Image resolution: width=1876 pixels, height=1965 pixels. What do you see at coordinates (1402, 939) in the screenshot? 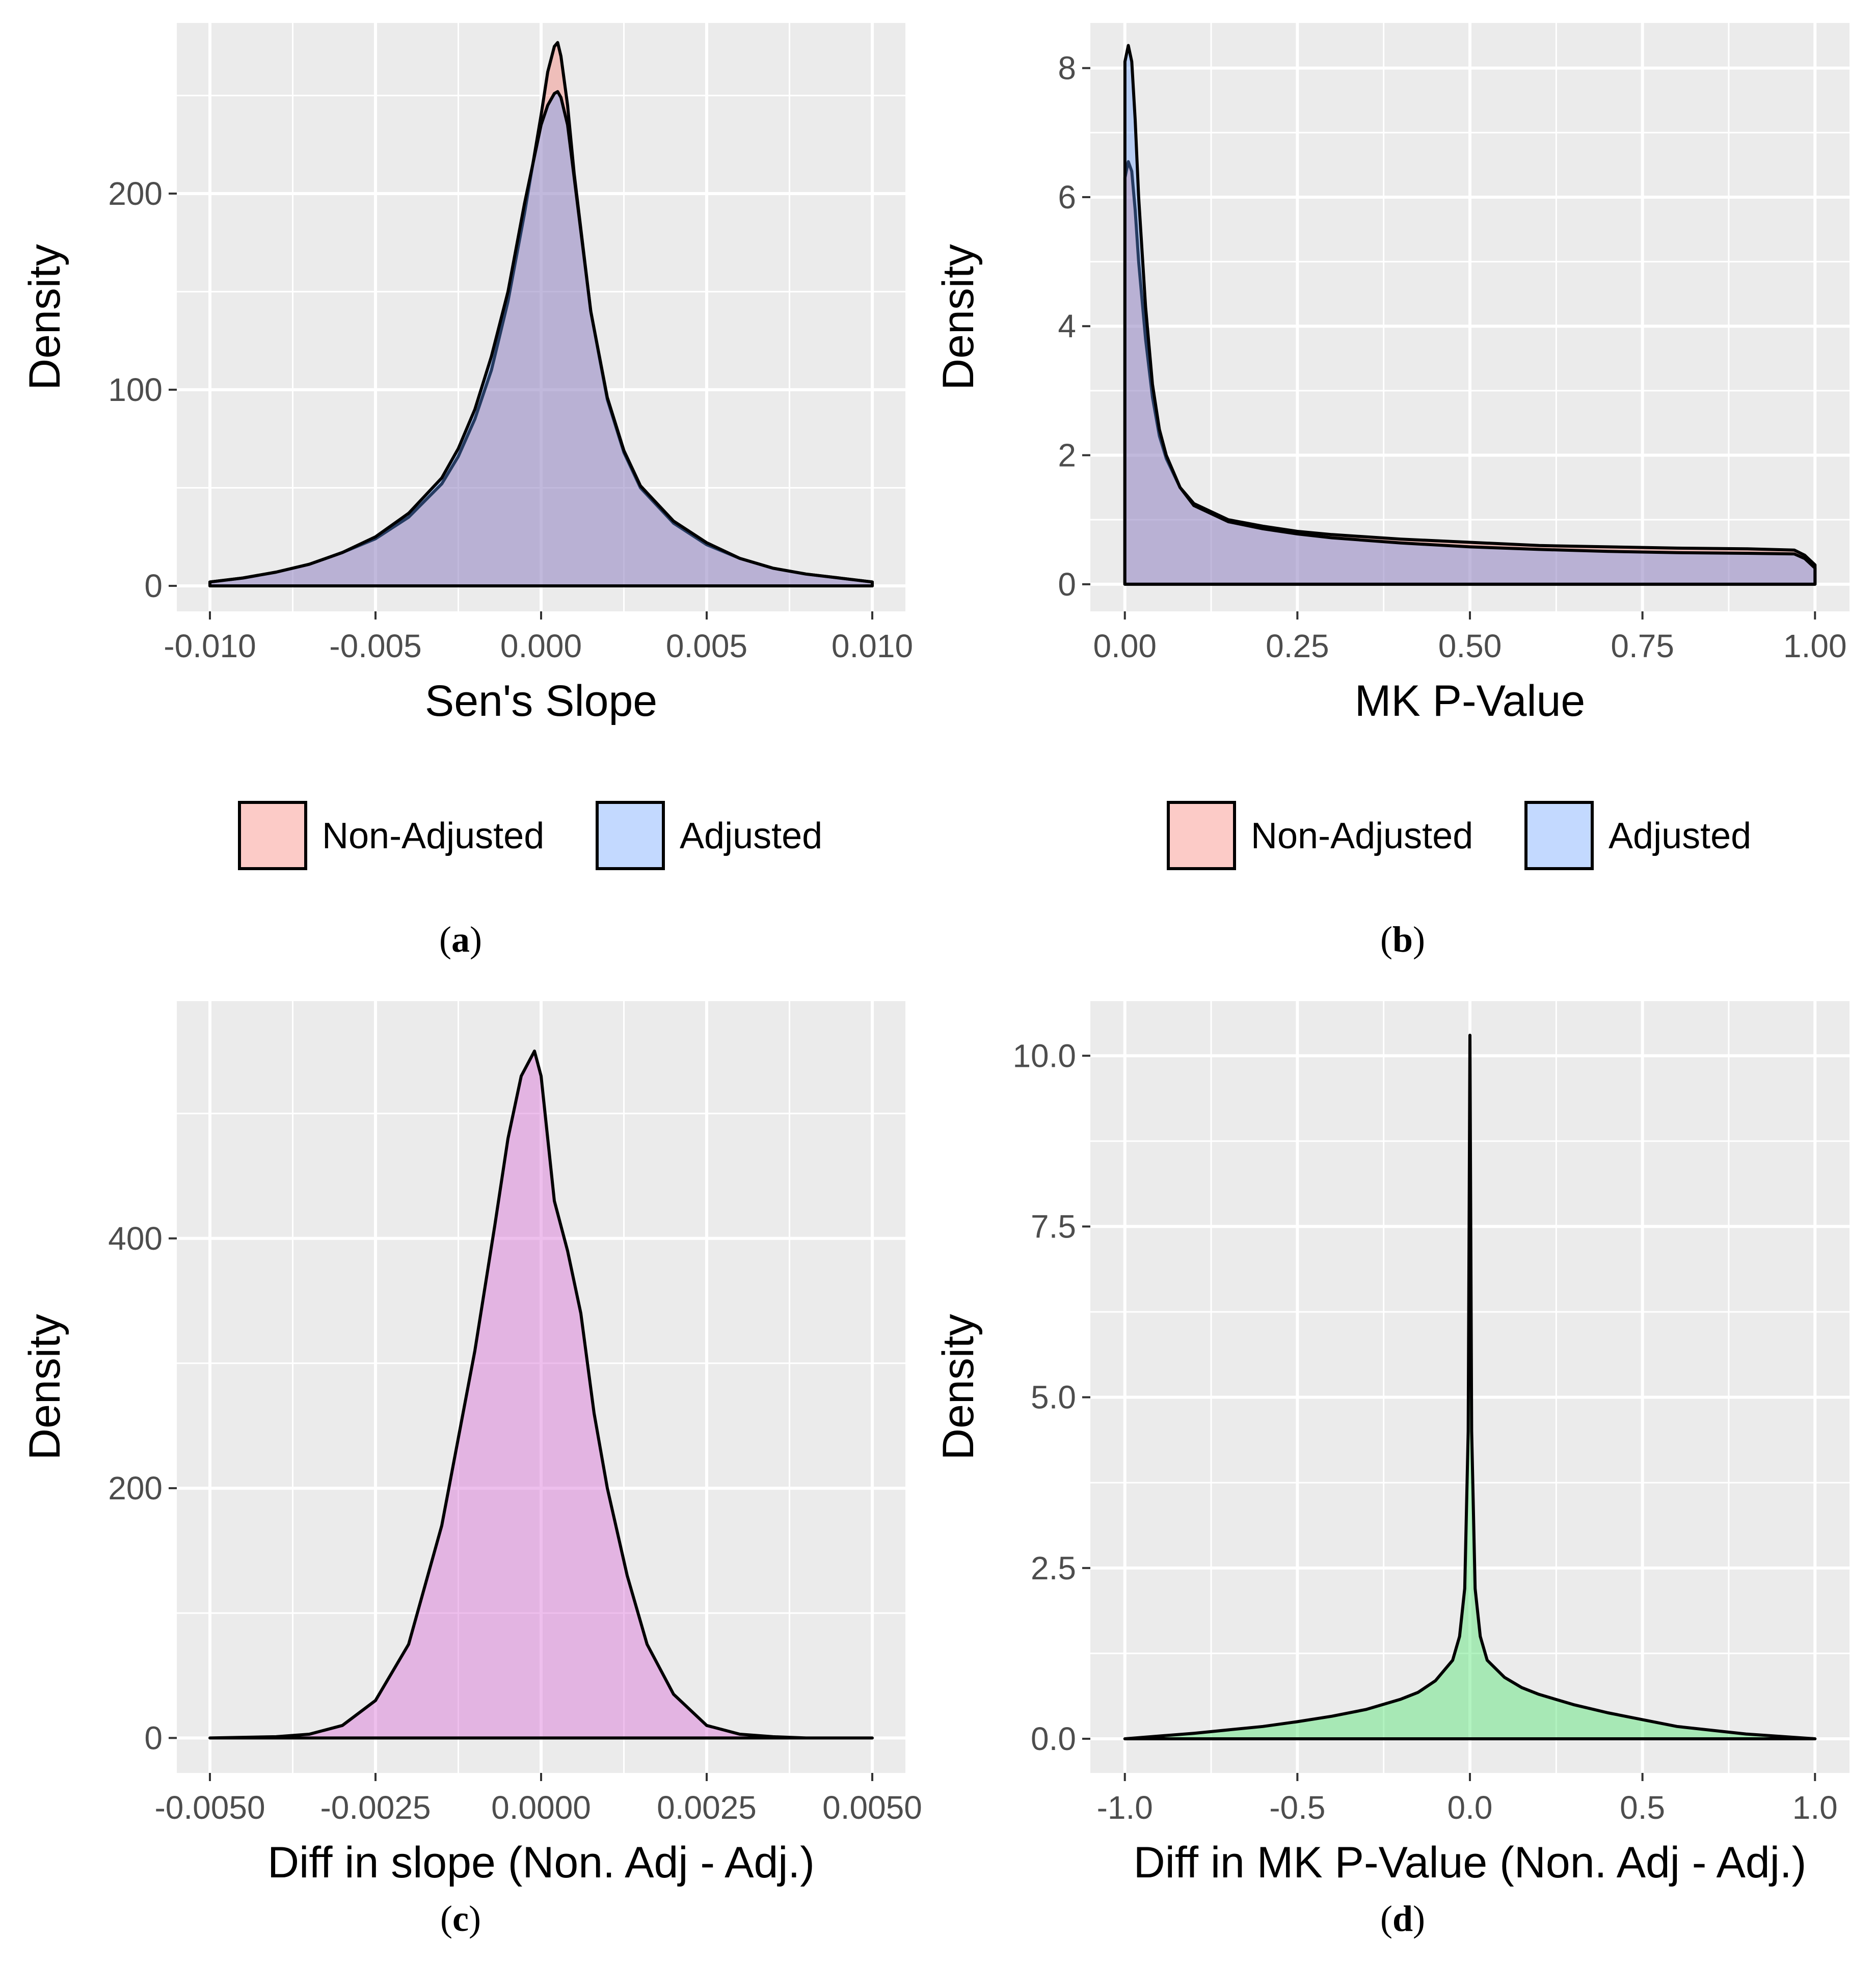
I see `panel-caption: (b)` at bounding box center [1402, 939].